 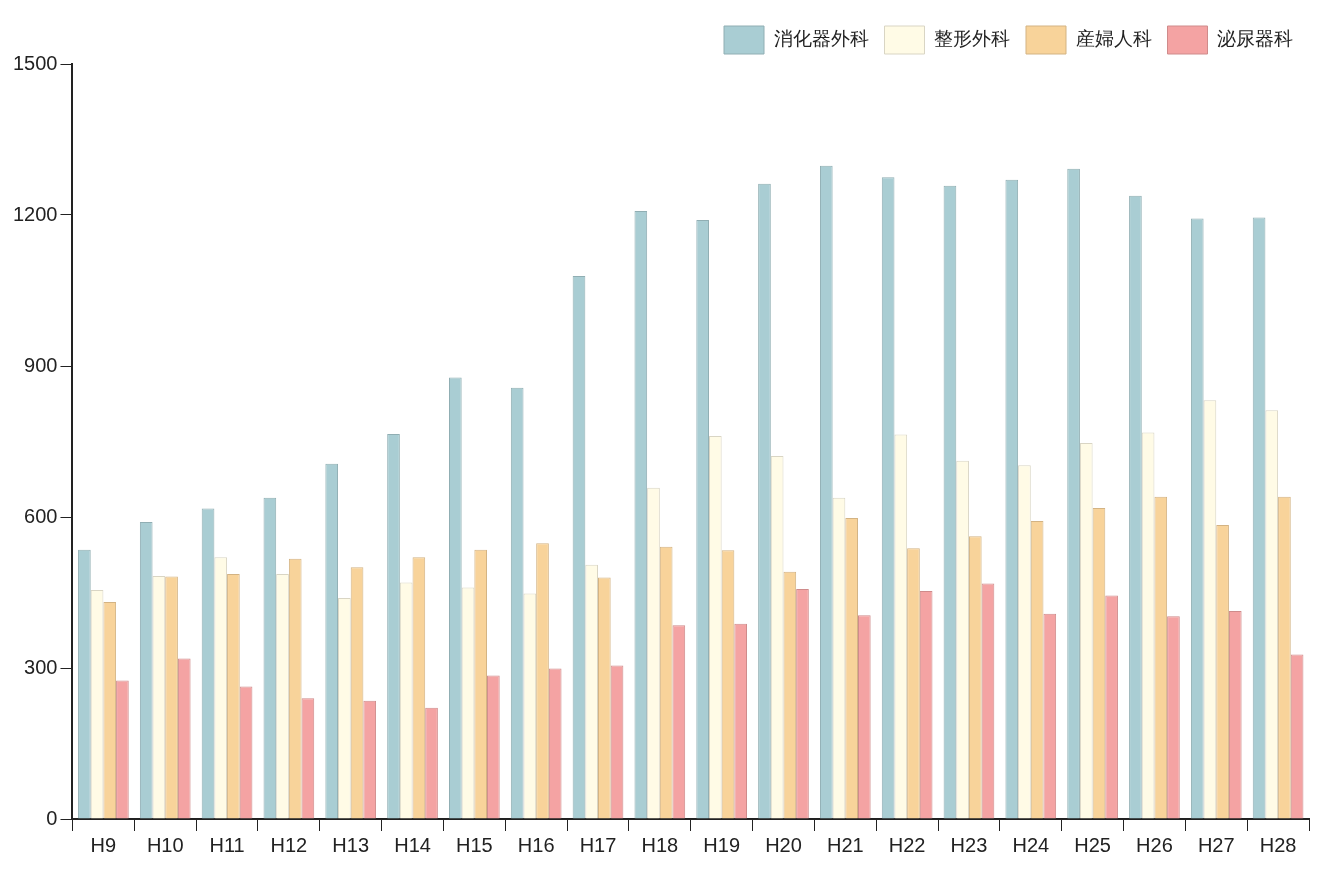 I want to click on x-tick-label: H11, so click(x=227, y=844).